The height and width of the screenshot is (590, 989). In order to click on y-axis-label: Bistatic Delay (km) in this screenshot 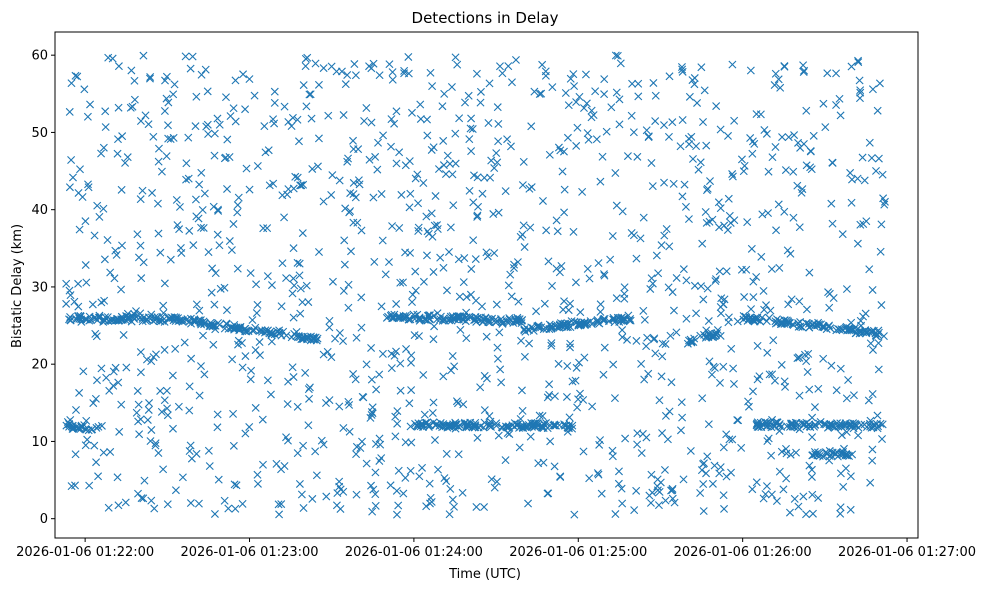, I will do `click(17, 286)`.